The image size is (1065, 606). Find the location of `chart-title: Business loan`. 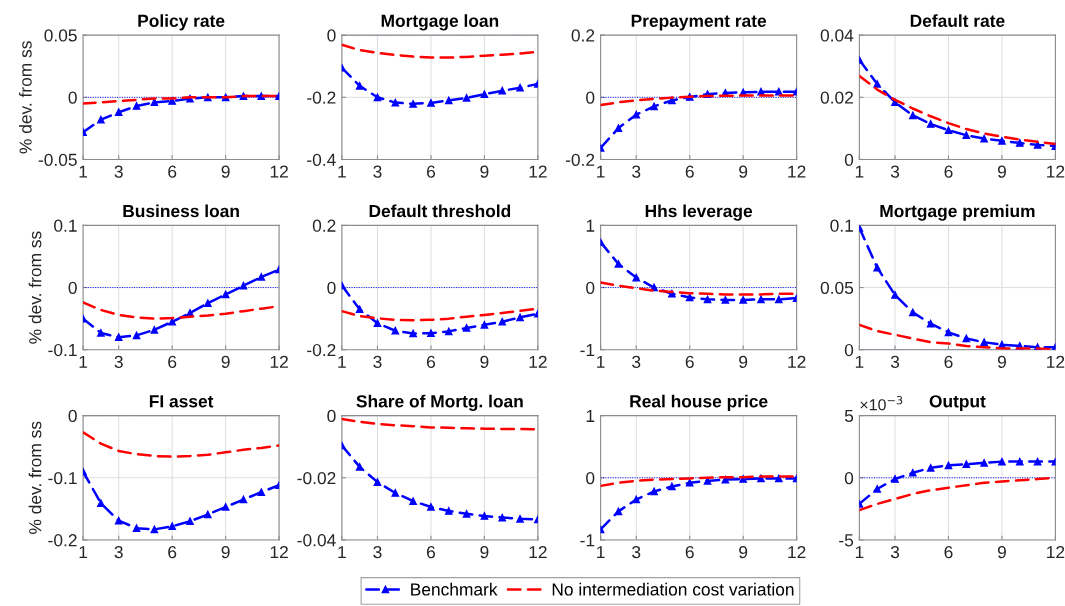

chart-title: Business loan is located at coordinates (181, 211).